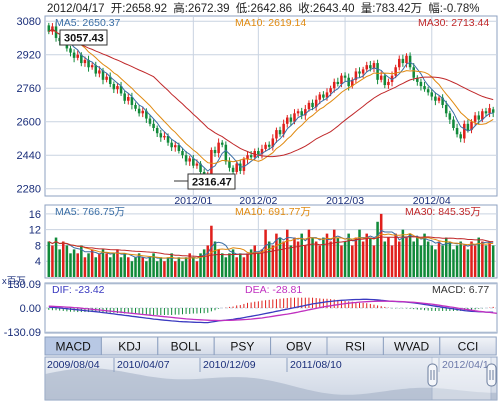 Image resolution: width=502 pixels, height=407 pixels. I want to click on tab-label: PSY, so click(242, 347).